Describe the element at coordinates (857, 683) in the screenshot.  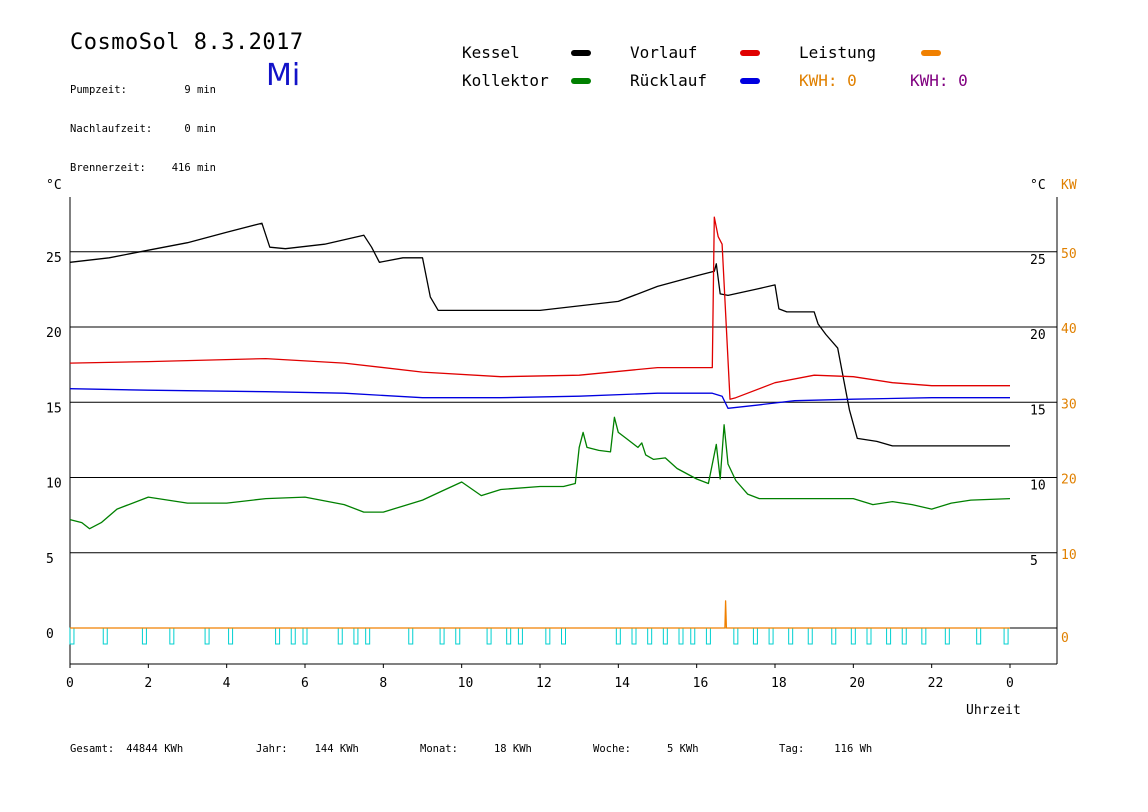
I see `x-tick-label: 20` at that location.